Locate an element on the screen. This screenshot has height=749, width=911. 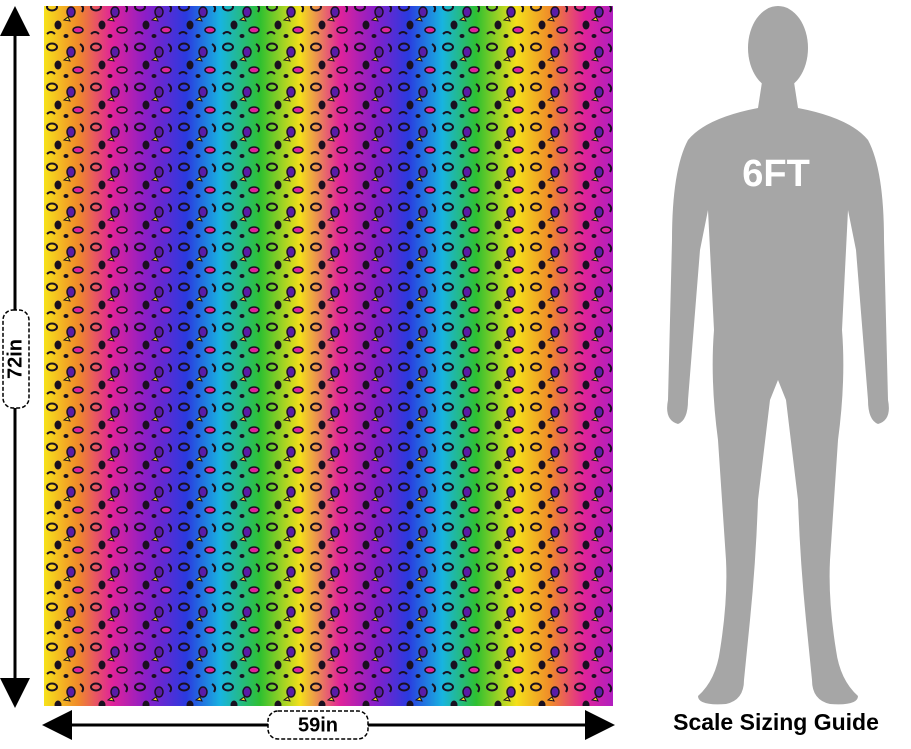
figure-height-label: 6FT is located at coordinates (776, 174).